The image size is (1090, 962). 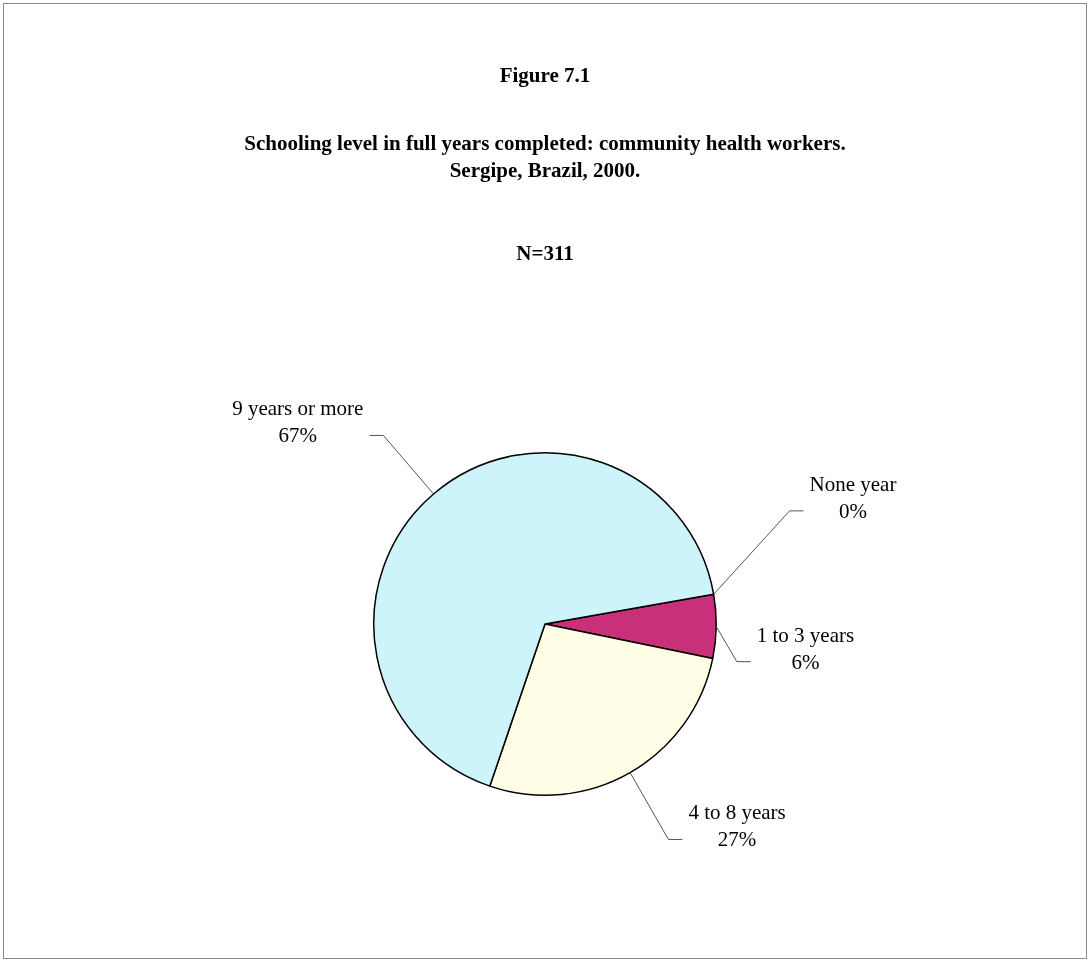 I want to click on data-label: 27%, so click(x=737, y=839).